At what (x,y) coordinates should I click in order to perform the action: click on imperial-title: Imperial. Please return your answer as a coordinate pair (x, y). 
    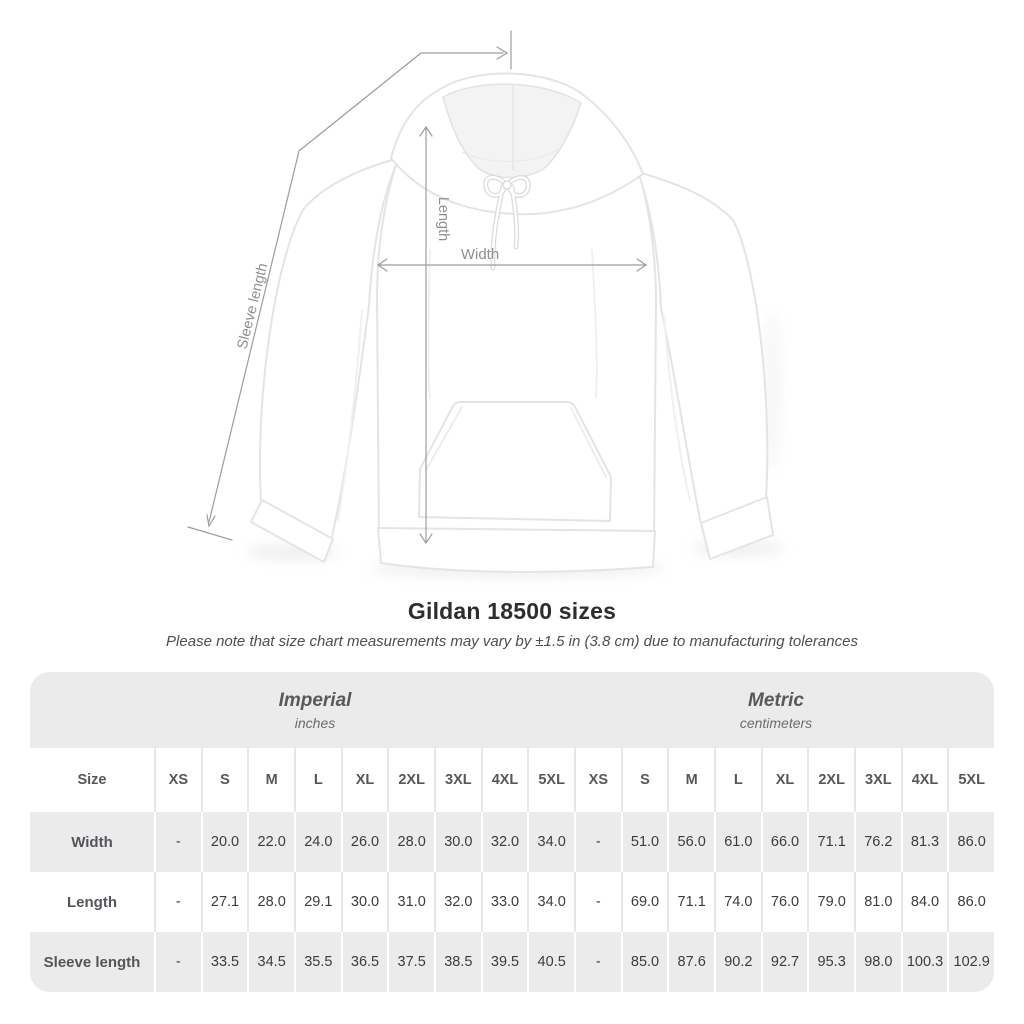
    Looking at the image, I should click on (315, 700).